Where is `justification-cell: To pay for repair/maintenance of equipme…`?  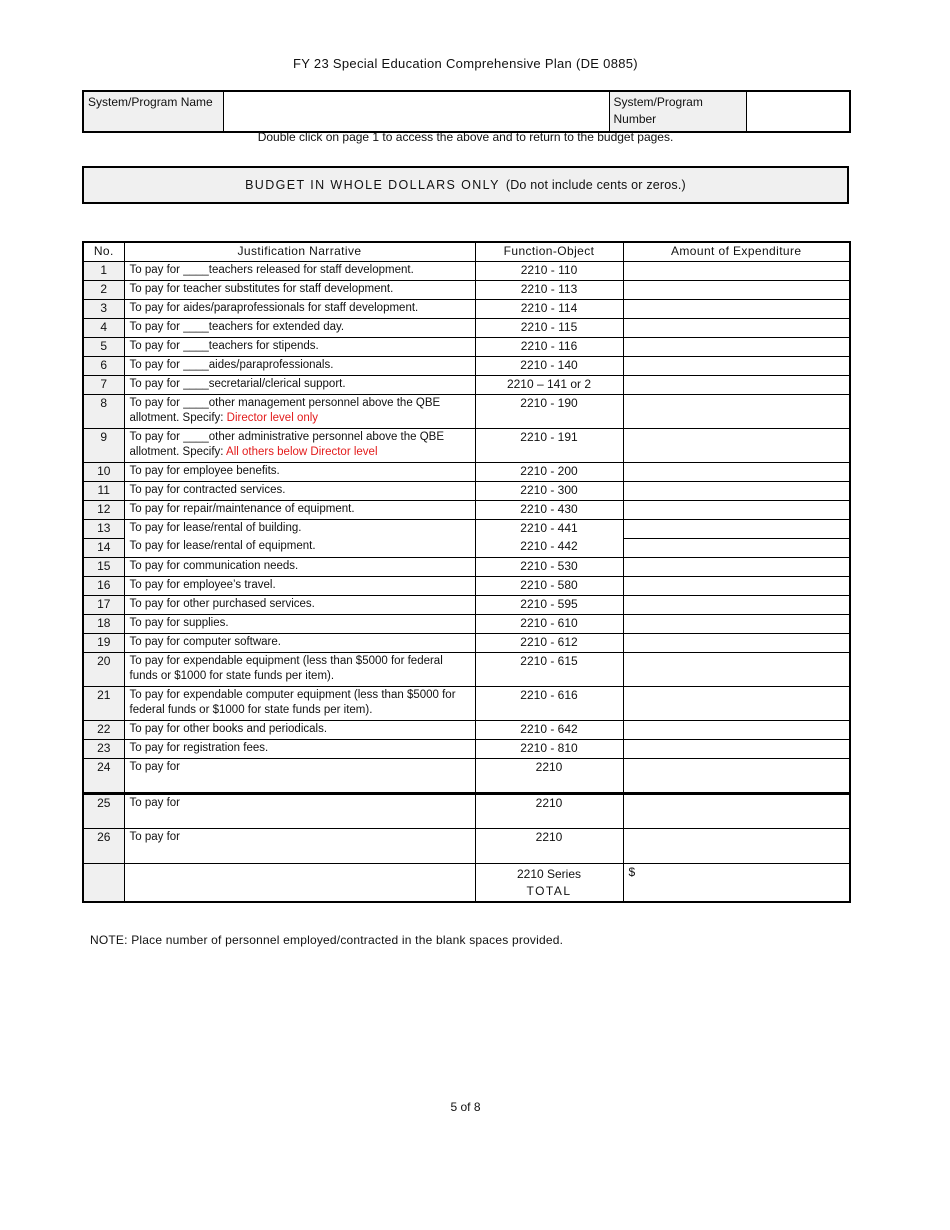 justification-cell: To pay for repair/maintenance of equipme… is located at coordinates (299, 509).